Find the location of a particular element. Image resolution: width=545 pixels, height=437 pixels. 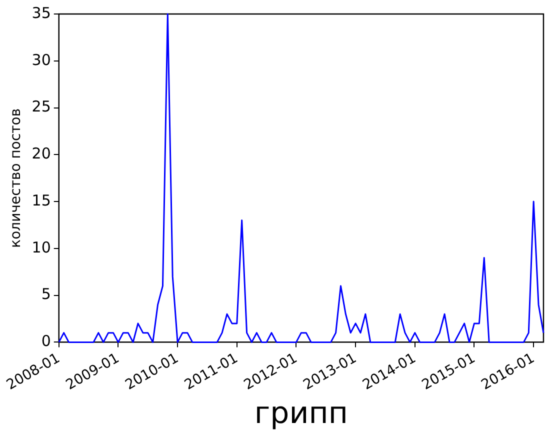

x-axis-title: грипп is located at coordinates (301, 413).